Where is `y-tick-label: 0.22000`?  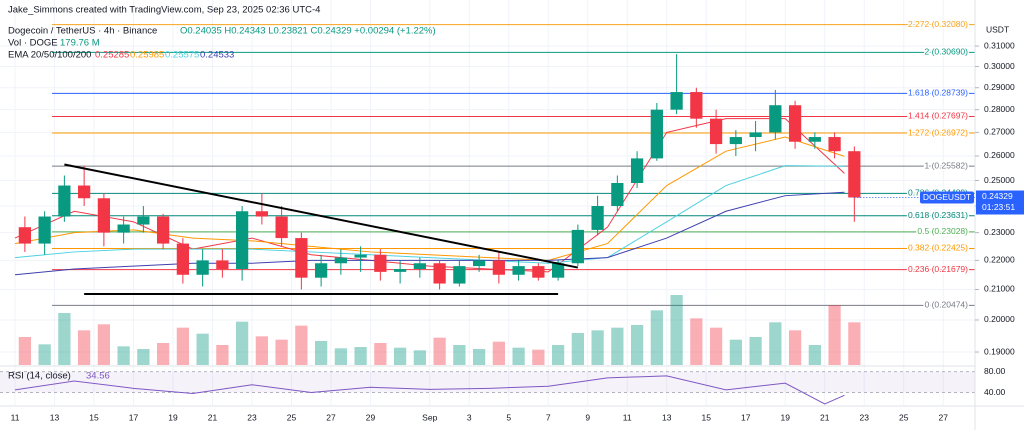 y-tick-label: 0.22000 is located at coordinates (999, 260).